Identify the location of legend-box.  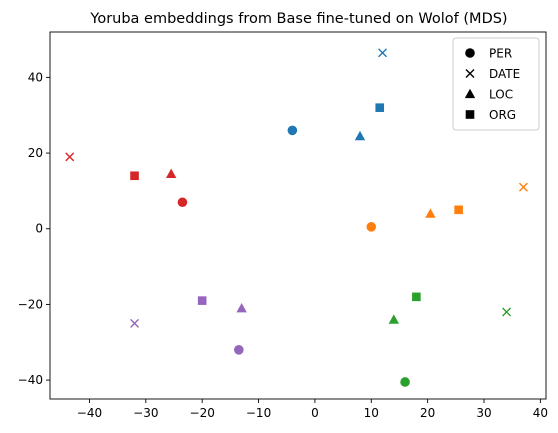
(496, 84).